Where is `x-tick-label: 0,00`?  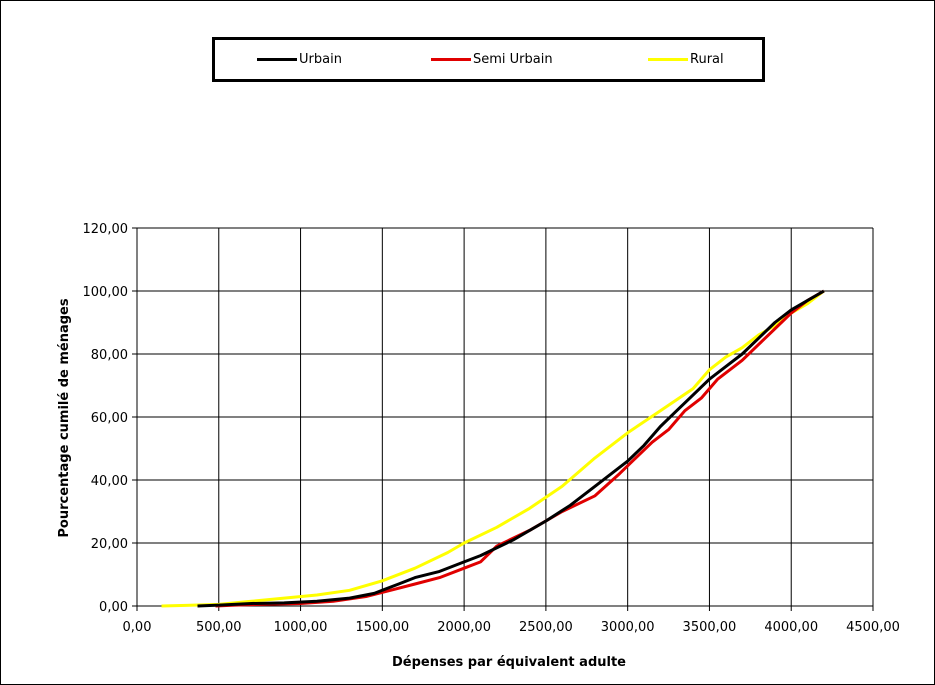 x-tick-label: 0,00 is located at coordinates (137, 627).